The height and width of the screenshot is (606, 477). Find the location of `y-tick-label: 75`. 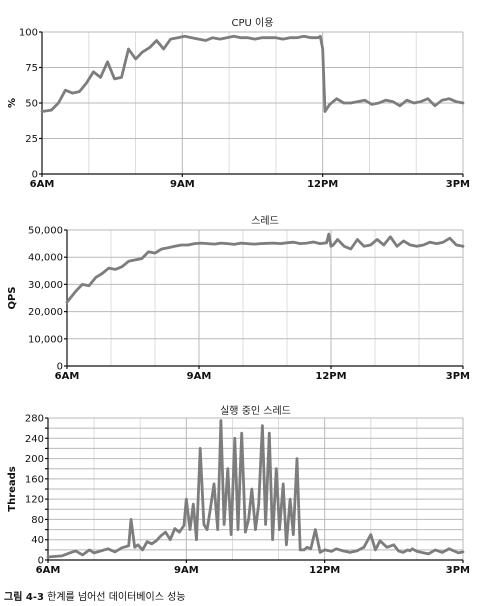

y-tick-label: 75 is located at coordinates (31, 68).